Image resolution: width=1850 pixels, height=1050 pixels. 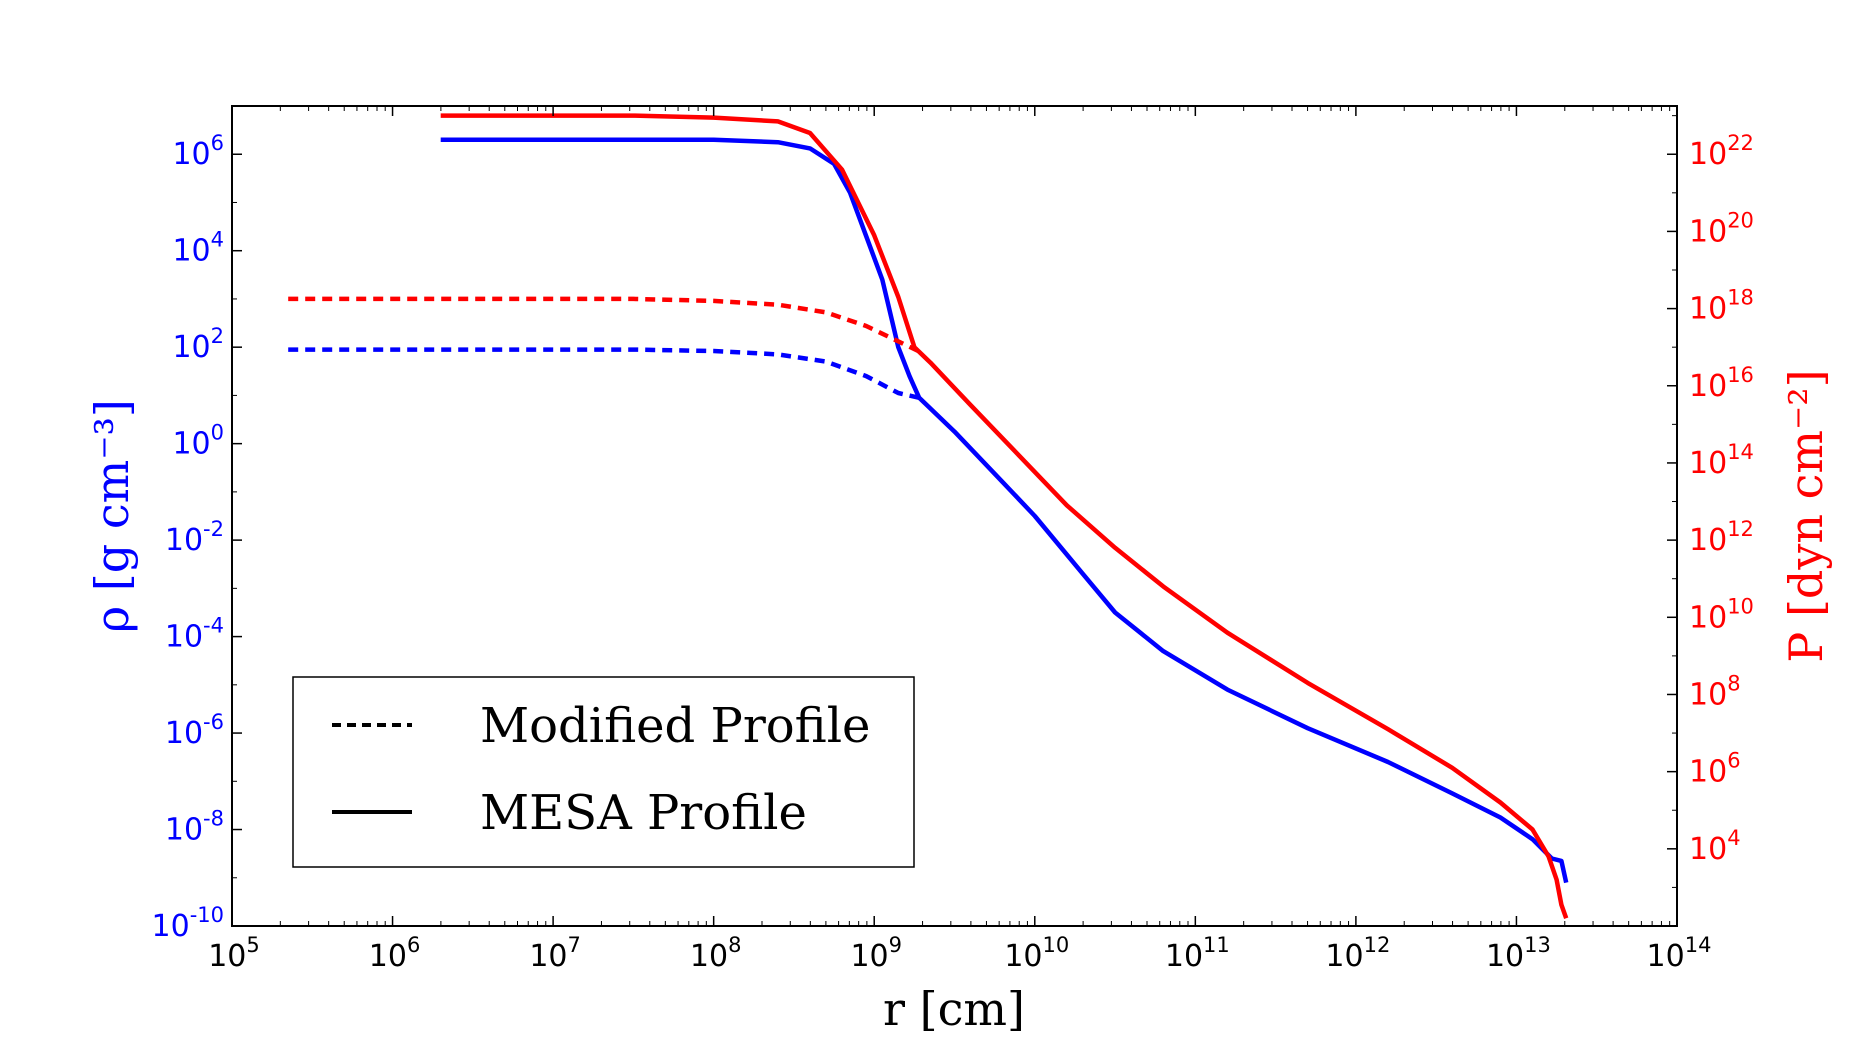 I want to click on x-tick-label: 10¹², so click(x=1357, y=953).